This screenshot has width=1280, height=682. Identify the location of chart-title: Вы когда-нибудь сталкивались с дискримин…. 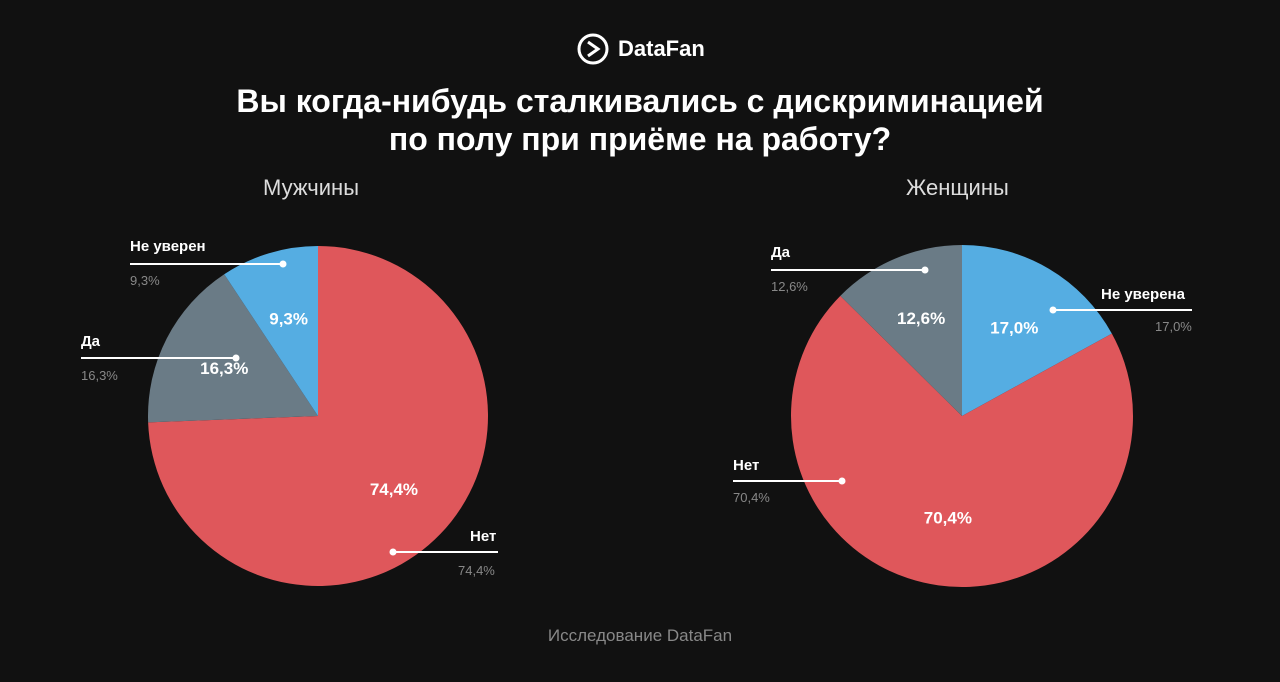
(640, 120).